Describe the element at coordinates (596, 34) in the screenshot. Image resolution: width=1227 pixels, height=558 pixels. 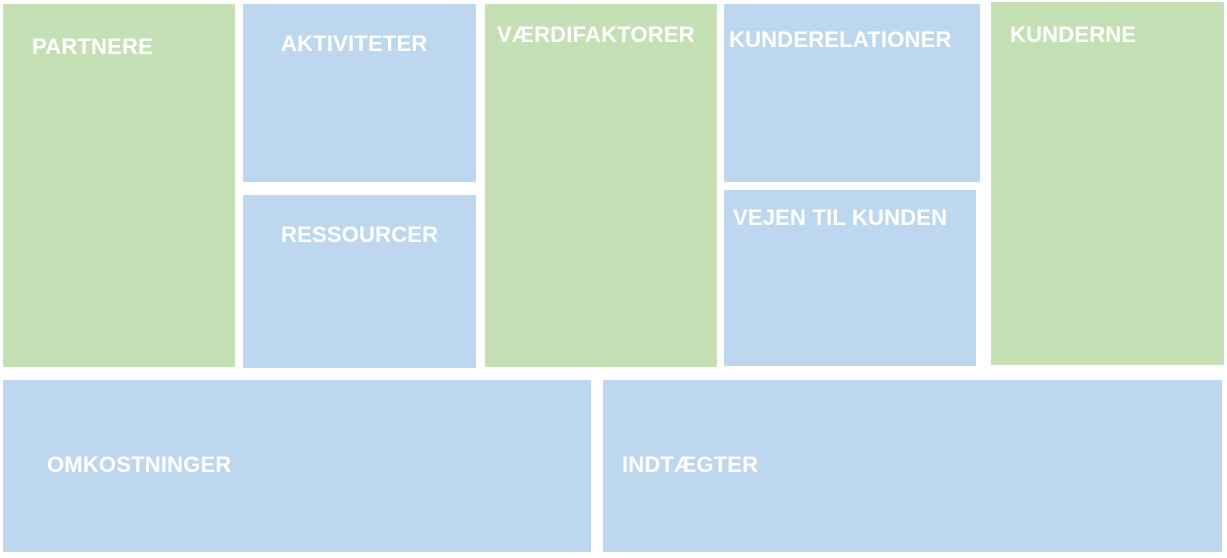
I see `vaerdifaktorer-label: VÆRDIFAKTORER` at that location.